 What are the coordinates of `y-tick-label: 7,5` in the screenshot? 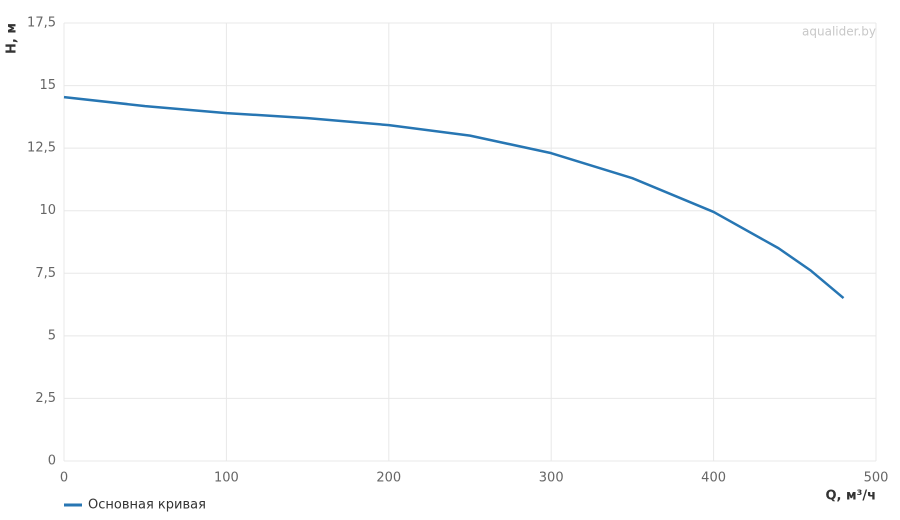 It's located at (45, 273).